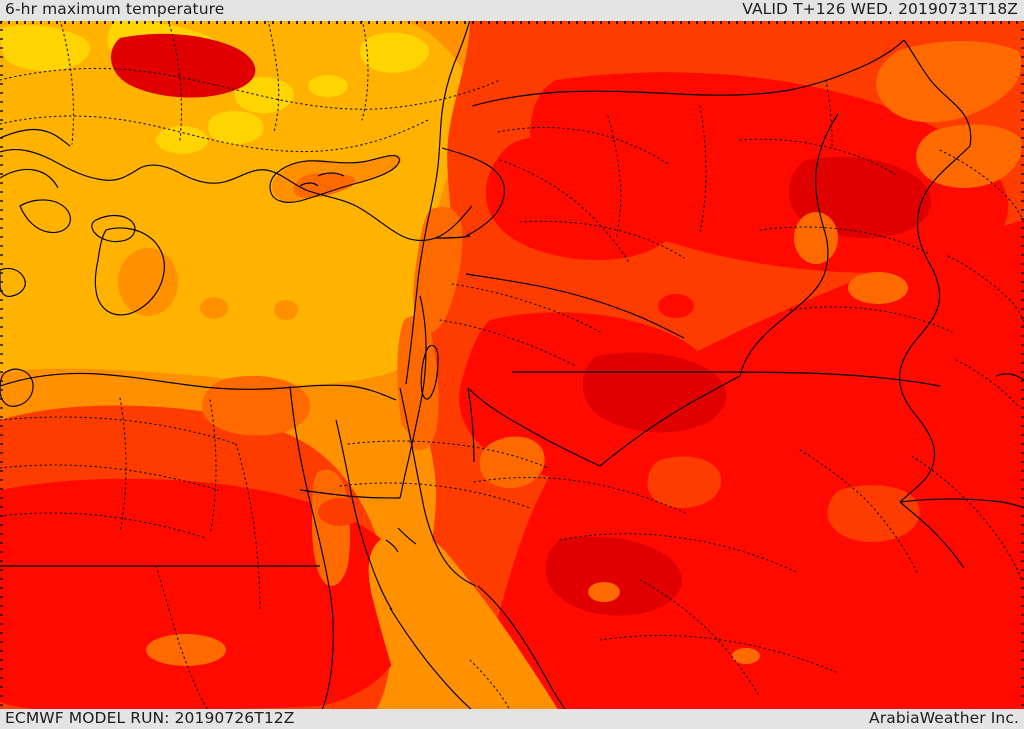 The width and height of the screenshot is (1024, 729). What do you see at coordinates (932, 535) in the screenshot?
I see `border-iran-south` at bounding box center [932, 535].